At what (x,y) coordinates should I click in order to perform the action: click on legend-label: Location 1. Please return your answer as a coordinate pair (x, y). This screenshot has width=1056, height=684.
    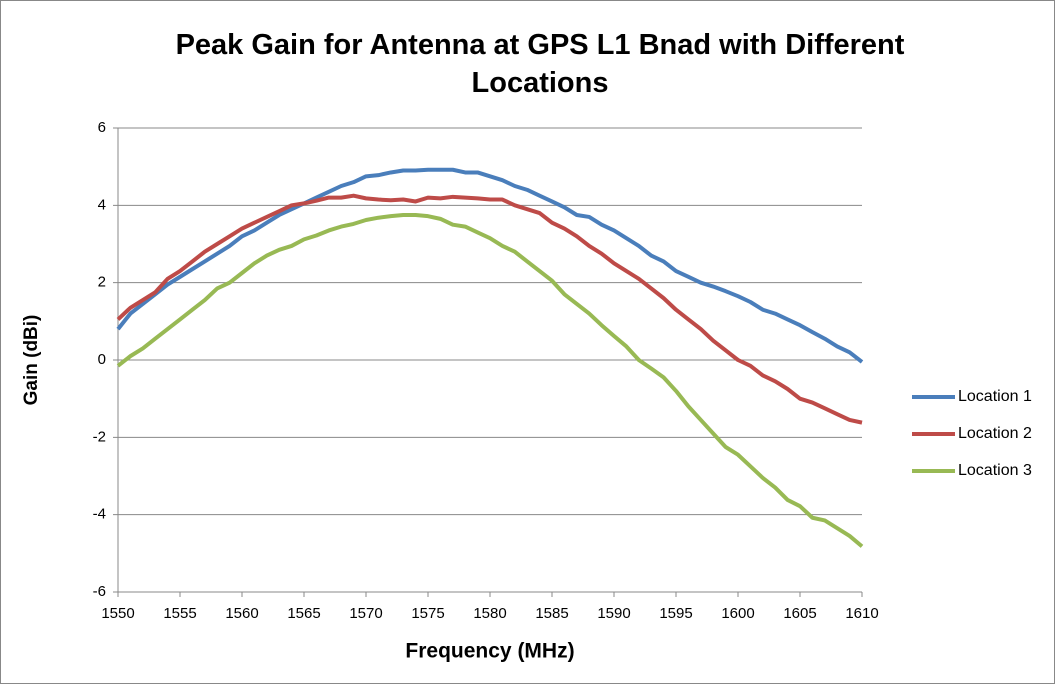
    Looking at the image, I should click on (995, 396).